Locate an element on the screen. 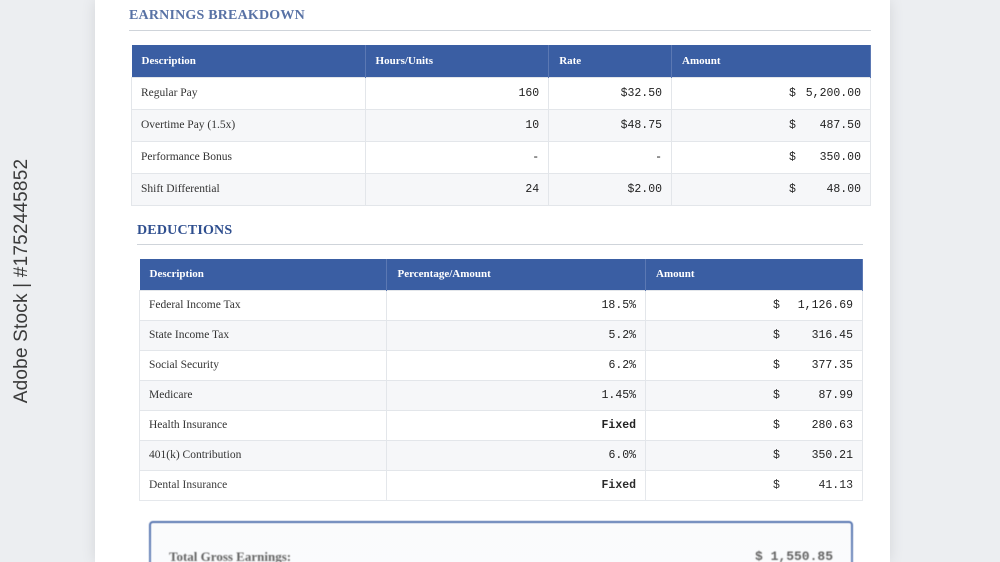  earnings-amount-cell: $350.00 is located at coordinates (771, 157).